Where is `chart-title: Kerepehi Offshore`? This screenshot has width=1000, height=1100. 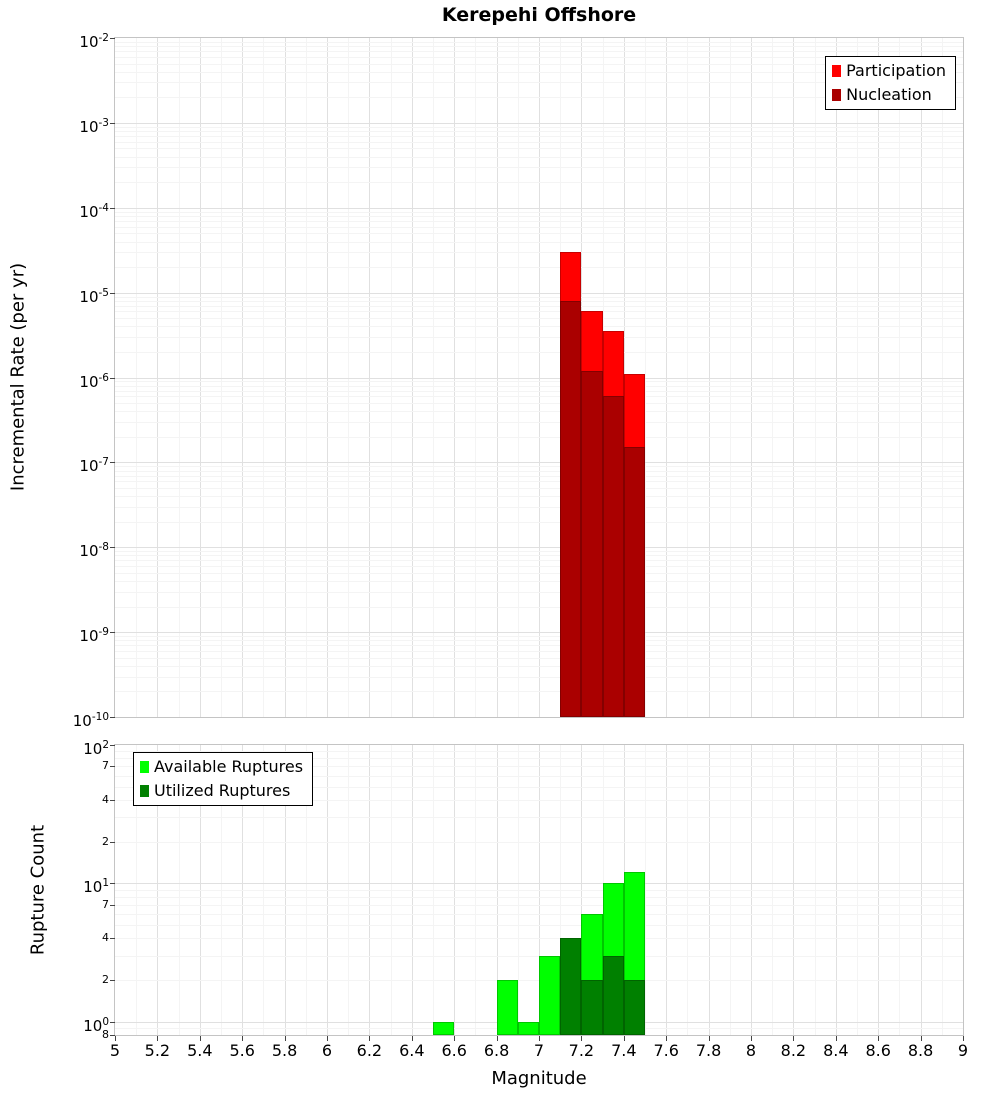 chart-title: Kerepehi Offshore is located at coordinates (539, 15).